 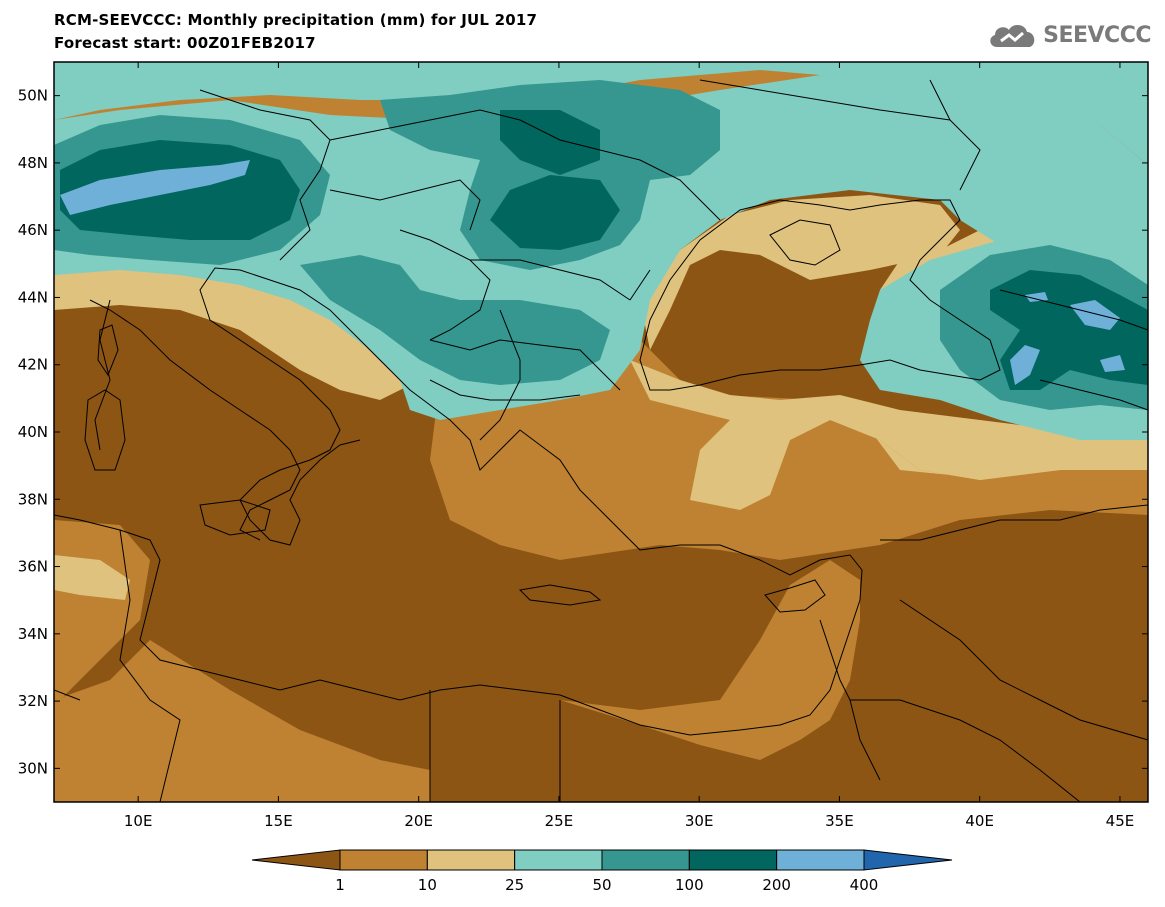 I want to click on forecast-start: Forecast start: 00Z01FEB2017, so click(x=185, y=43).